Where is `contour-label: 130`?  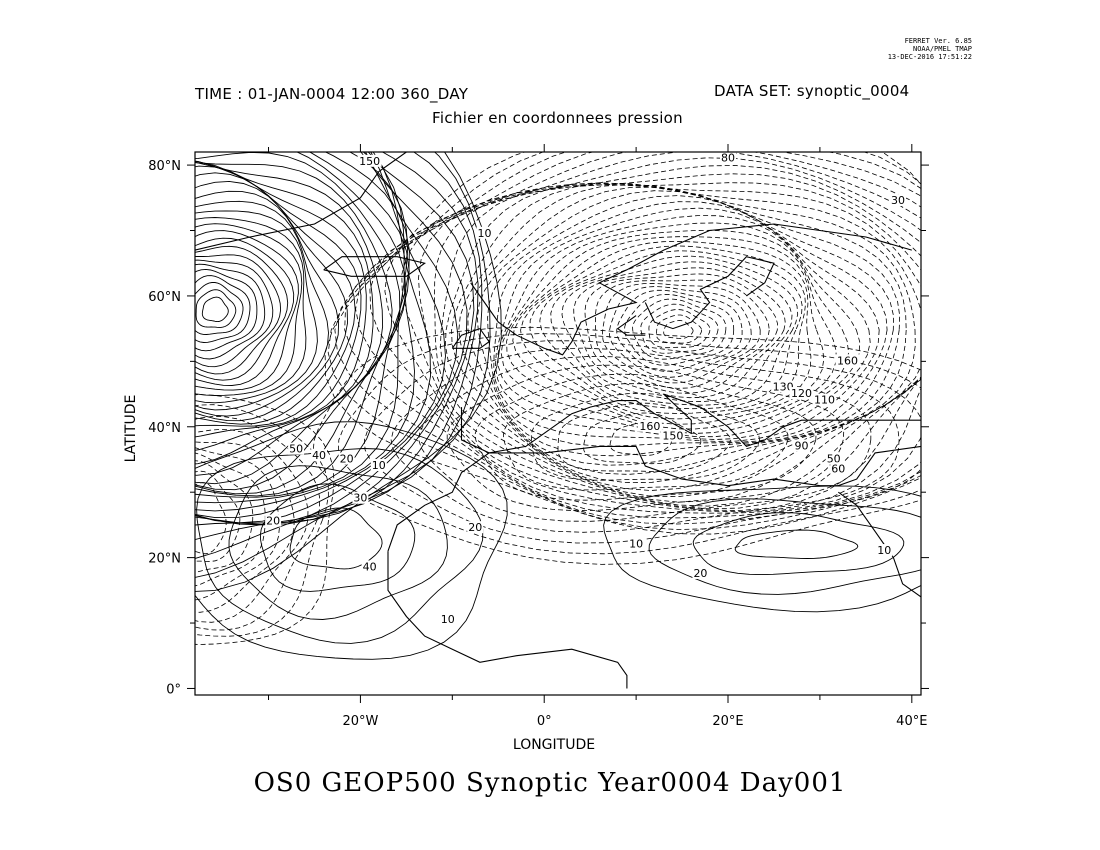
contour-label: 130 is located at coordinates (783, 387).